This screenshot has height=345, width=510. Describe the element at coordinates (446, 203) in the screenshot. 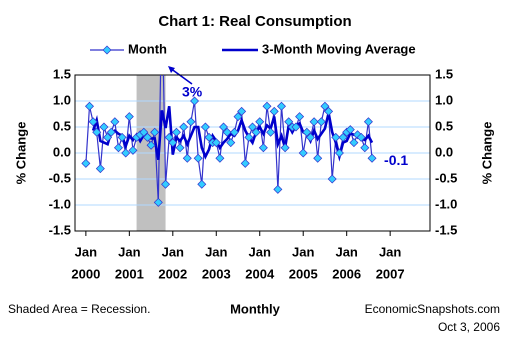

I see `y2-tick-label: -1.0` at that location.